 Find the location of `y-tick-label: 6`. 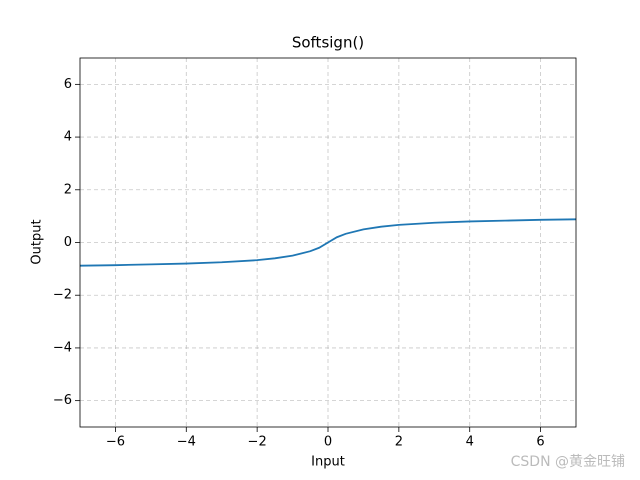

y-tick-label: 6 is located at coordinates (68, 84).